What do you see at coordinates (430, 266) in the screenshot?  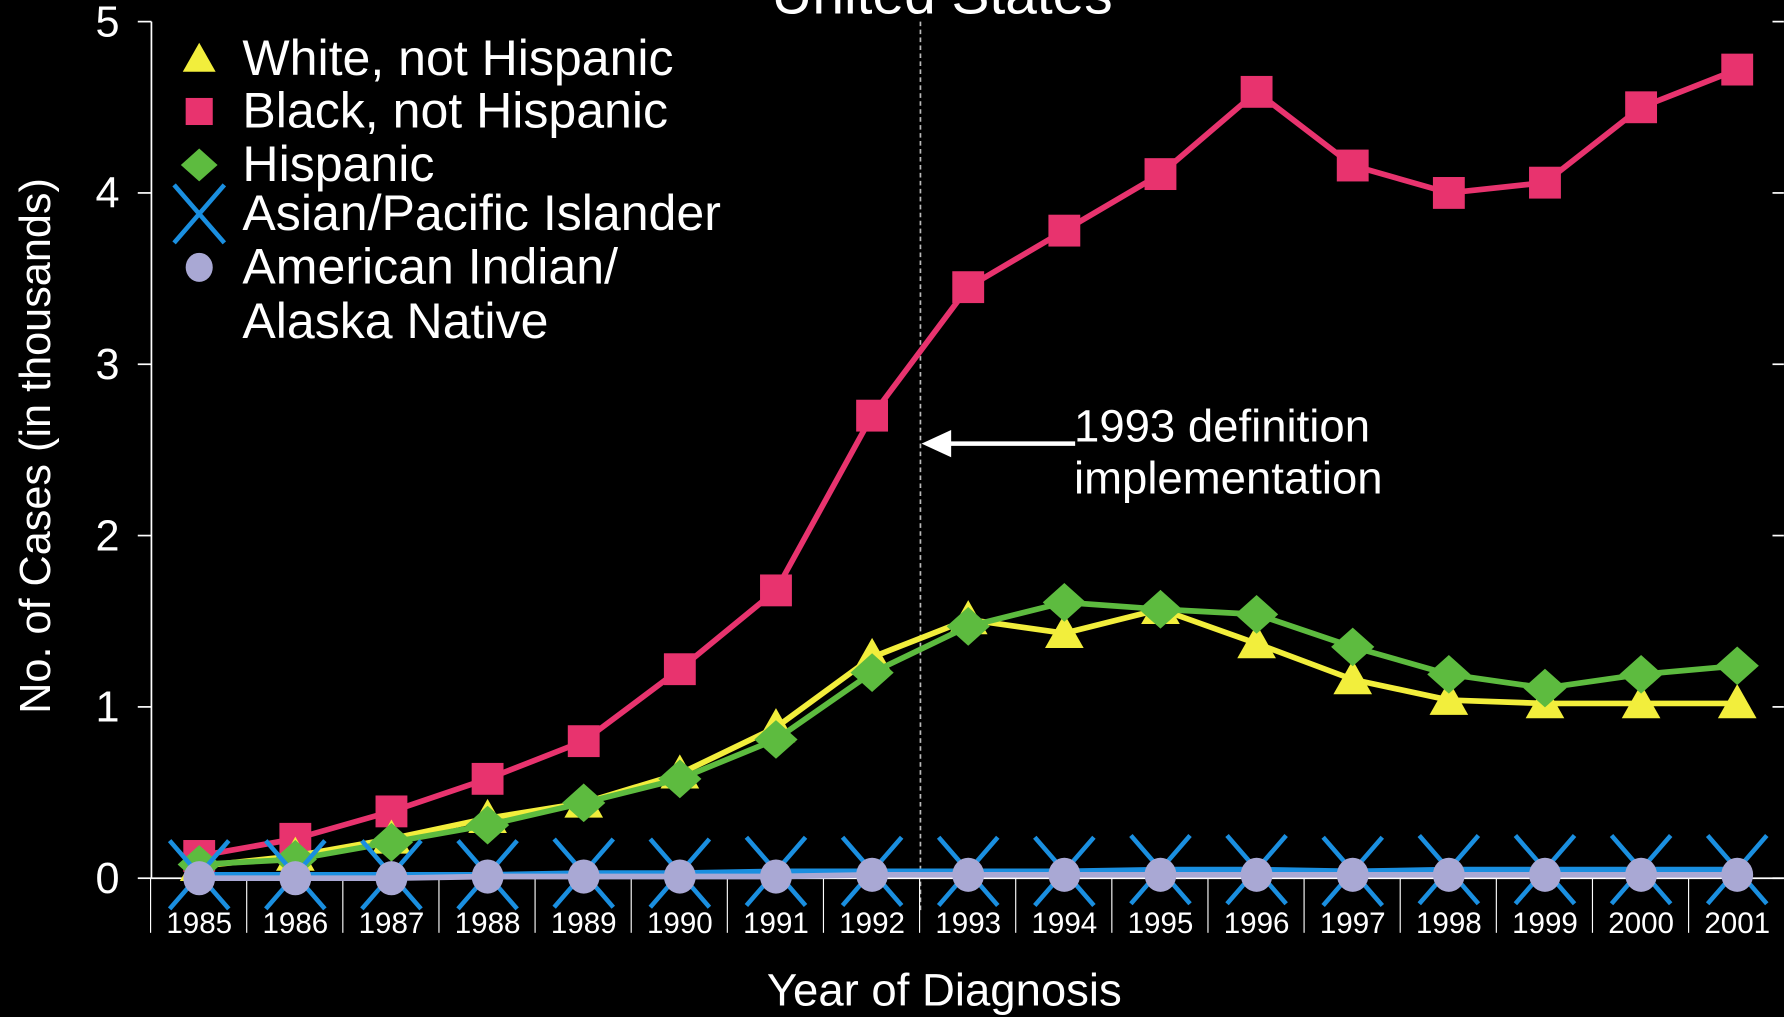 I see `legend-label-line: American Indian/` at bounding box center [430, 266].